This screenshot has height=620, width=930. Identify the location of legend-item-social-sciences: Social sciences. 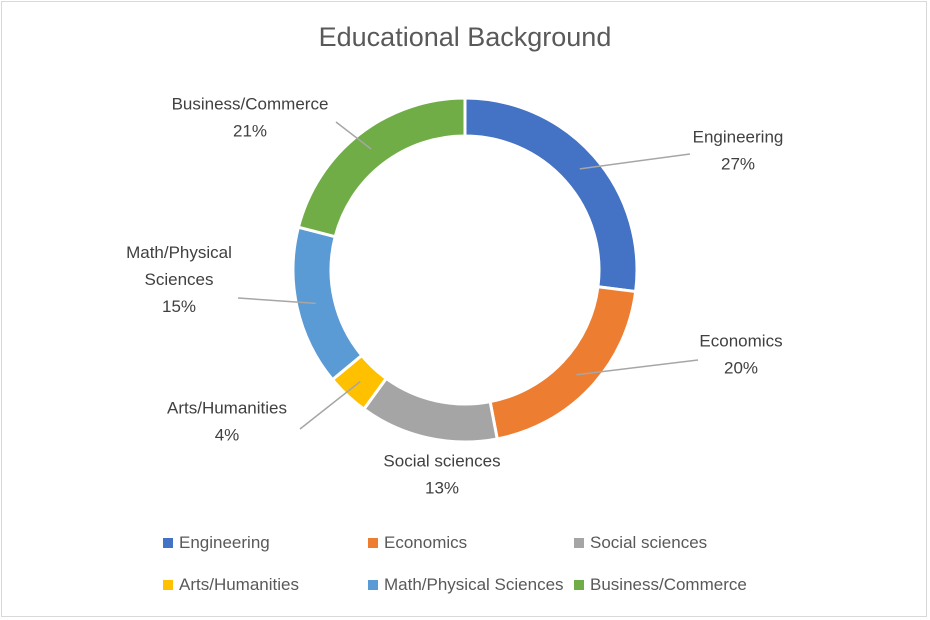
(640, 543).